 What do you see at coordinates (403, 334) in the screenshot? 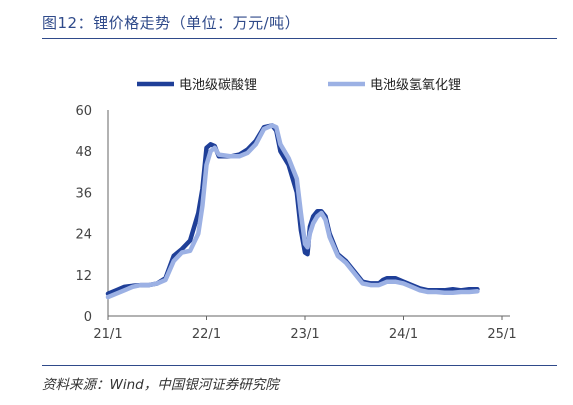
I see `x-tick-label: 24/1` at bounding box center [403, 334].